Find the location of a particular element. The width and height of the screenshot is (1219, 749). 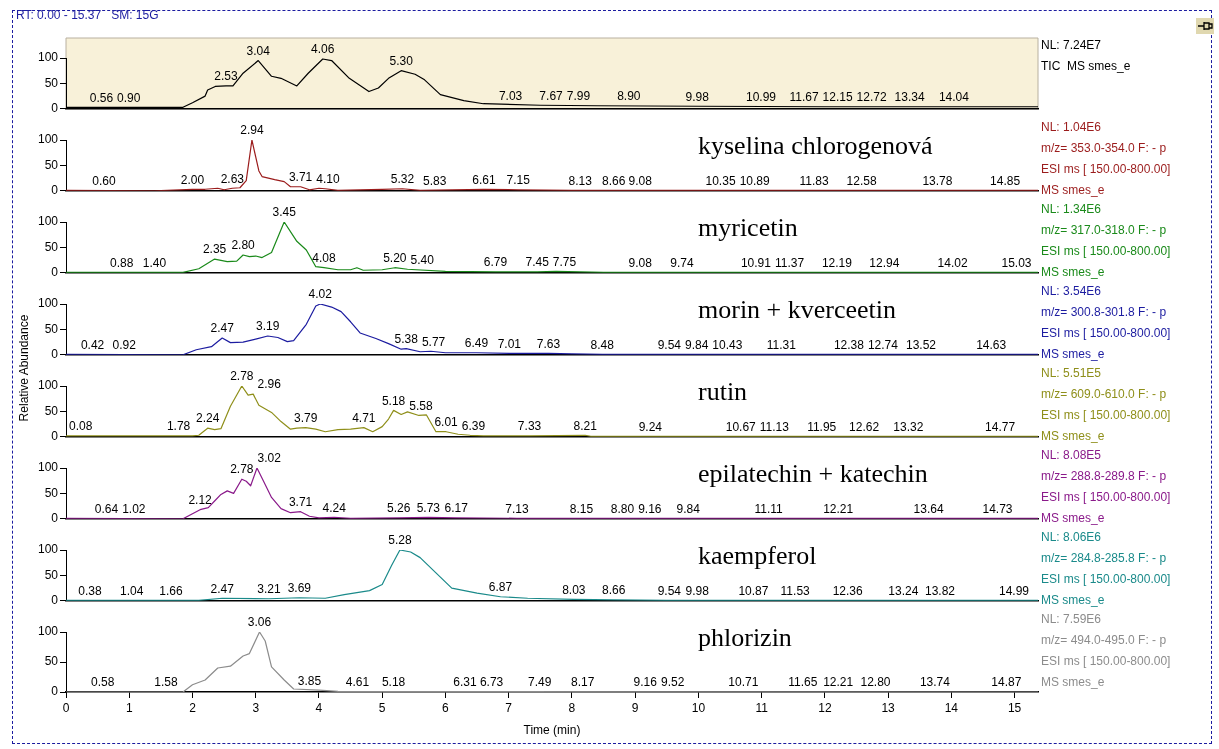

annotation: 0.90 is located at coordinates (129, 97).